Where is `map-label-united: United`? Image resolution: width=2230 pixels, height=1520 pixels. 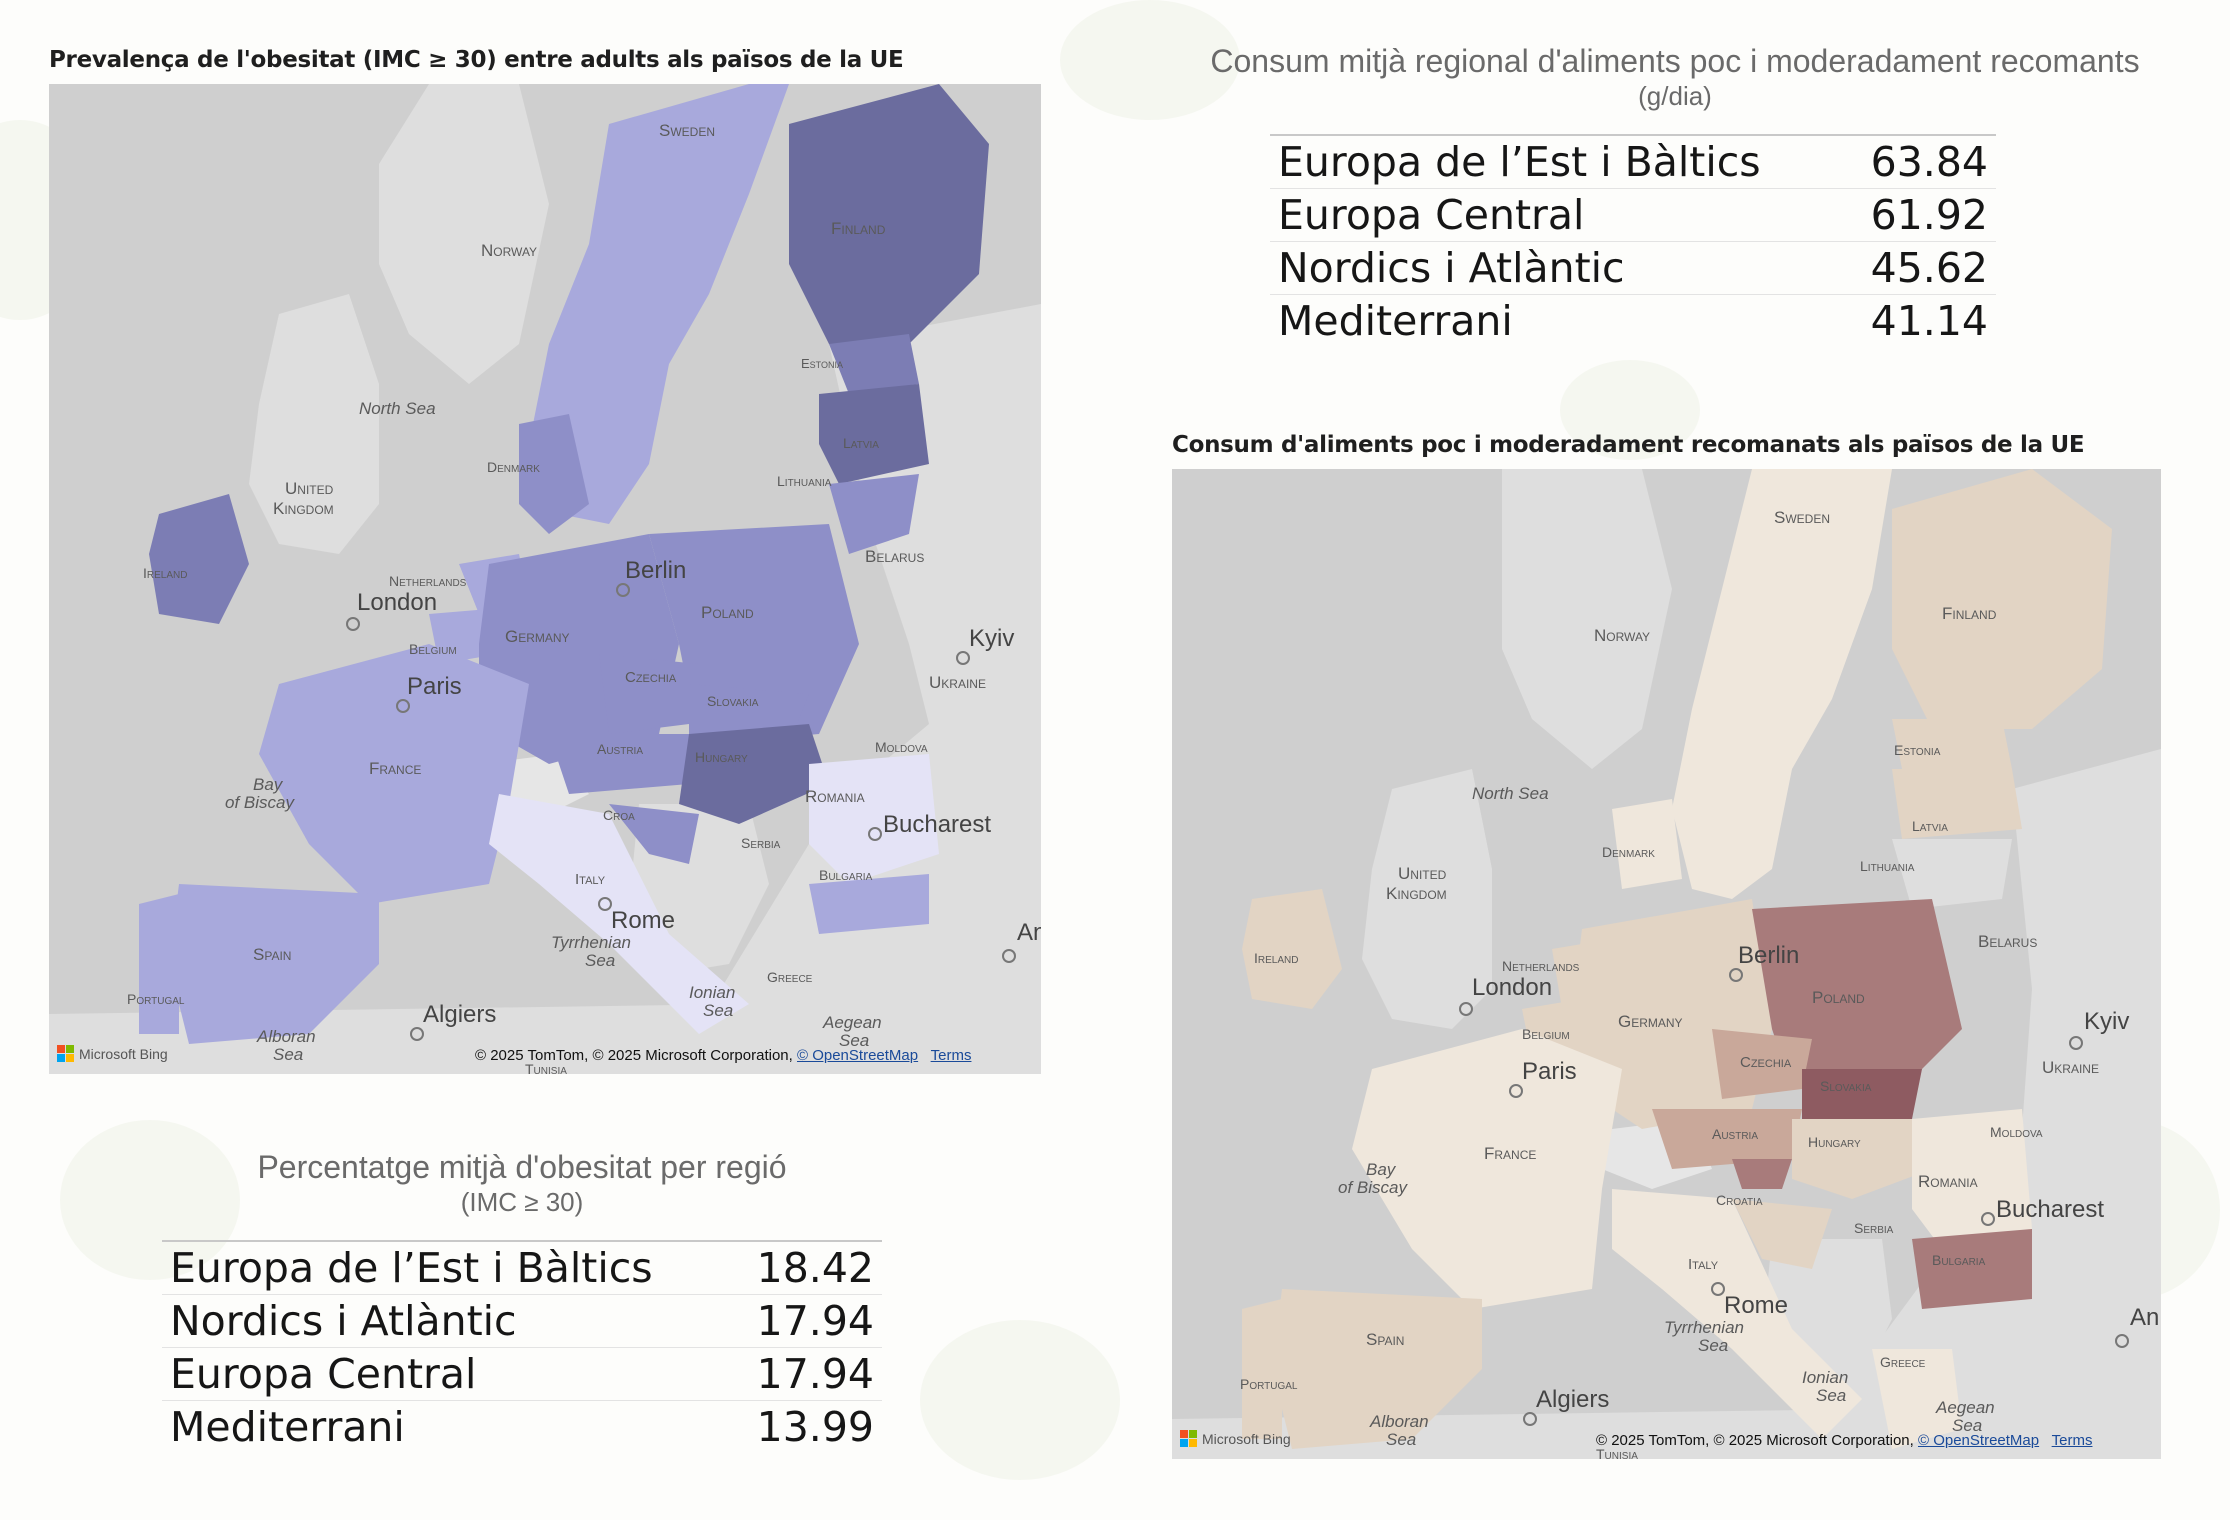 map-label-united: United is located at coordinates (1422, 873).